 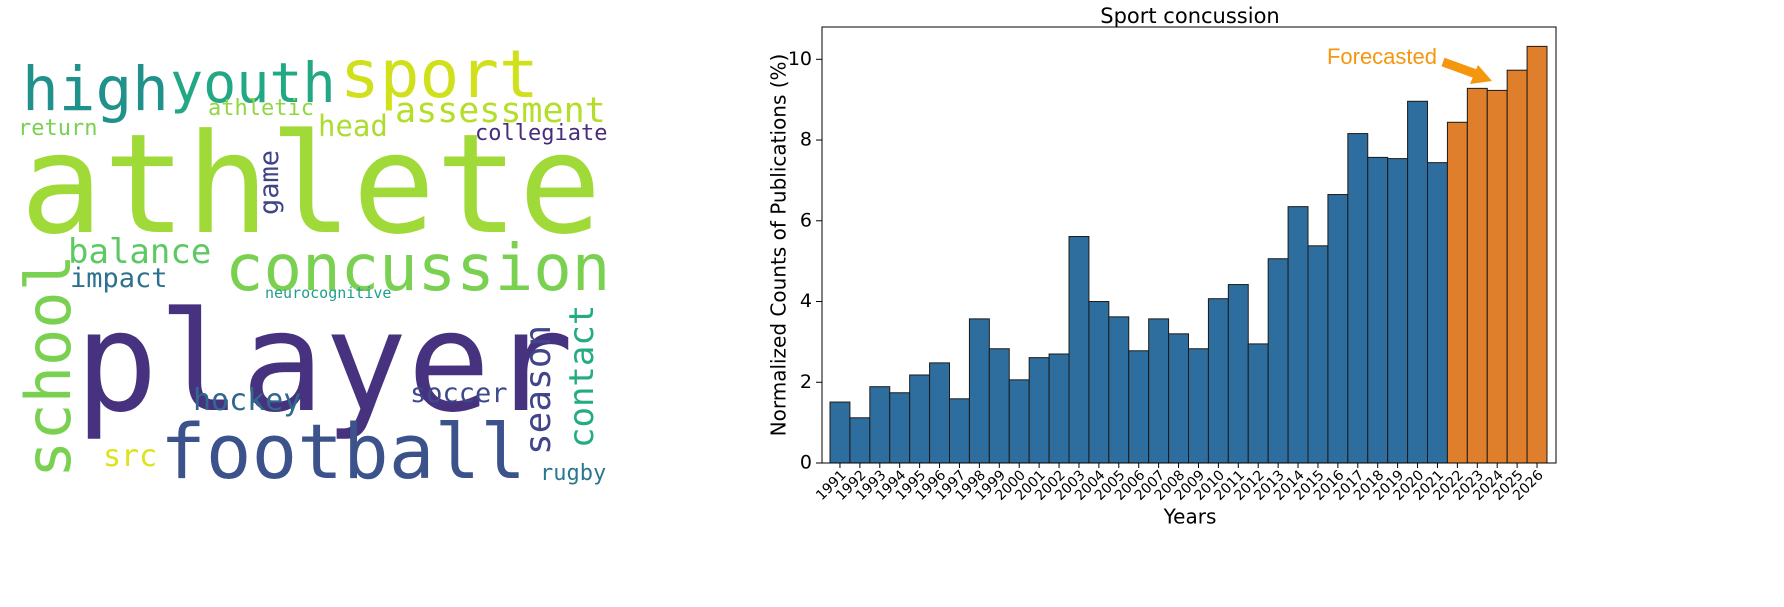 What do you see at coordinates (538, 390) in the screenshot?
I see `word: season` at bounding box center [538, 390].